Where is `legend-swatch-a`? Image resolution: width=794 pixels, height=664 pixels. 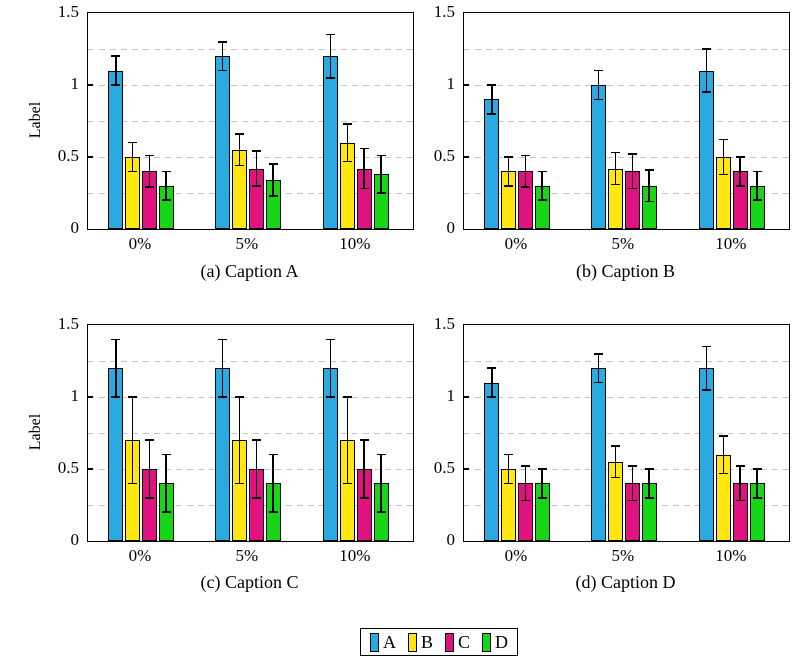 legend-swatch-a is located at coordinates (374, 642).